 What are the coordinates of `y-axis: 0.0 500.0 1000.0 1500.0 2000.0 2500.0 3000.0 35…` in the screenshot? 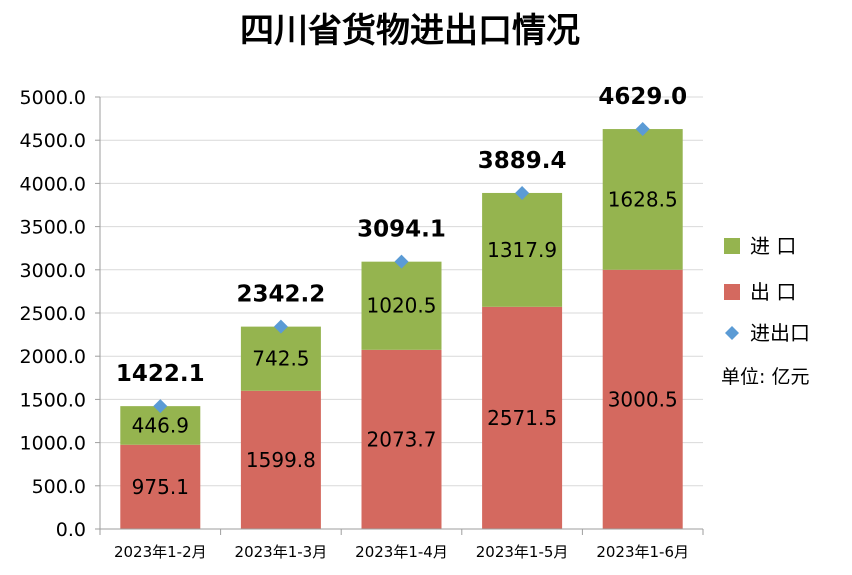 It's located at (60, 314).